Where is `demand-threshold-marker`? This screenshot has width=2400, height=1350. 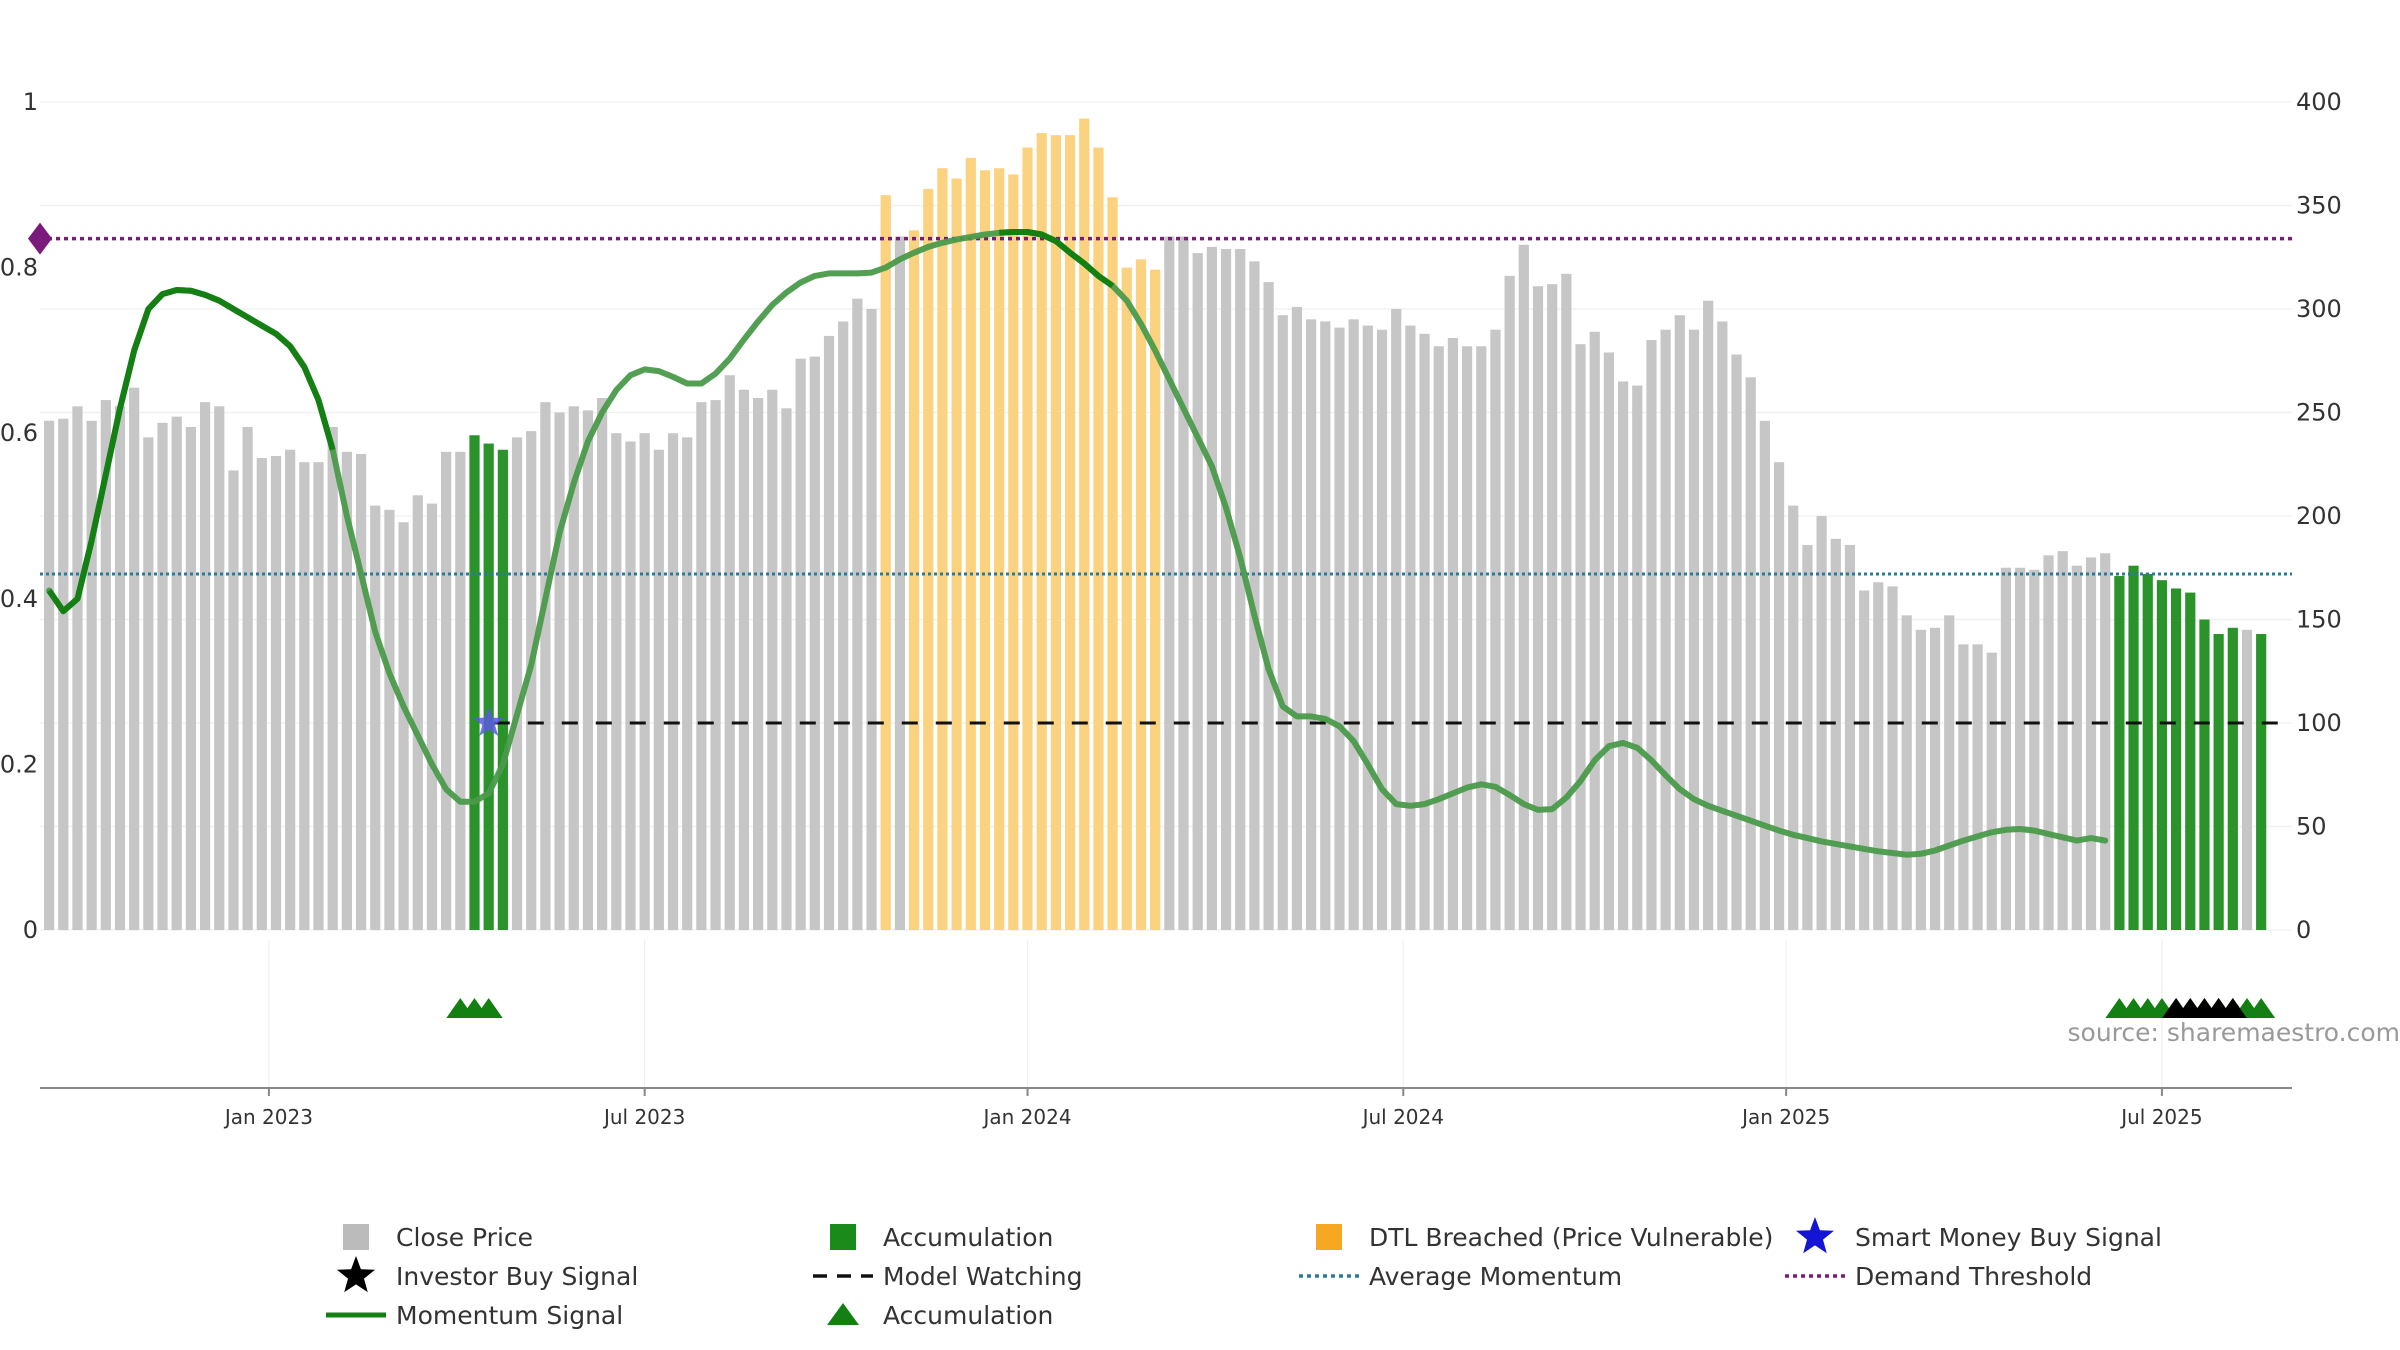 demand-threshold-marker is located at coordinates (40, 238).